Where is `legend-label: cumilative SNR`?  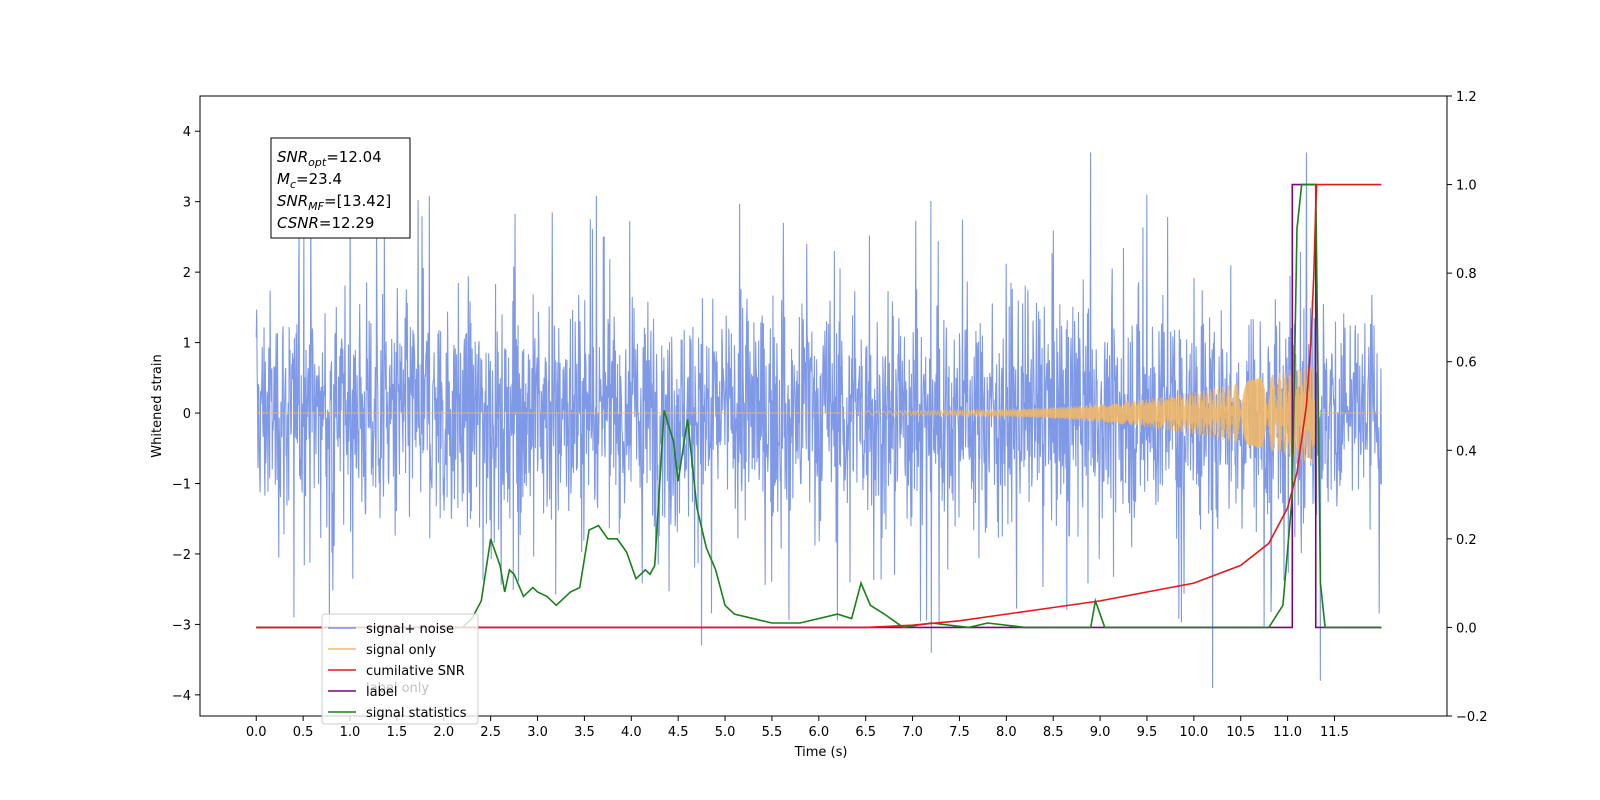
legend-label: cumilative SNR is located at coordinates (415, 671).